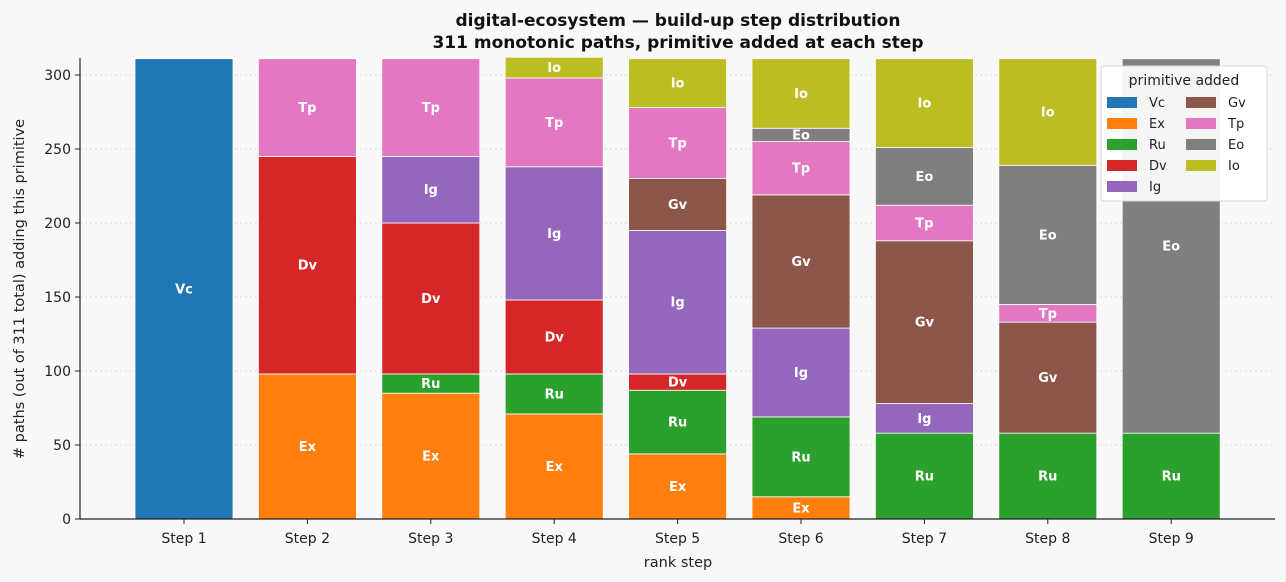  What do you see at coordinates (554, 539) in the screenshot?
I see `x-tick-label: Step 4` at bounding box center [554, 539].